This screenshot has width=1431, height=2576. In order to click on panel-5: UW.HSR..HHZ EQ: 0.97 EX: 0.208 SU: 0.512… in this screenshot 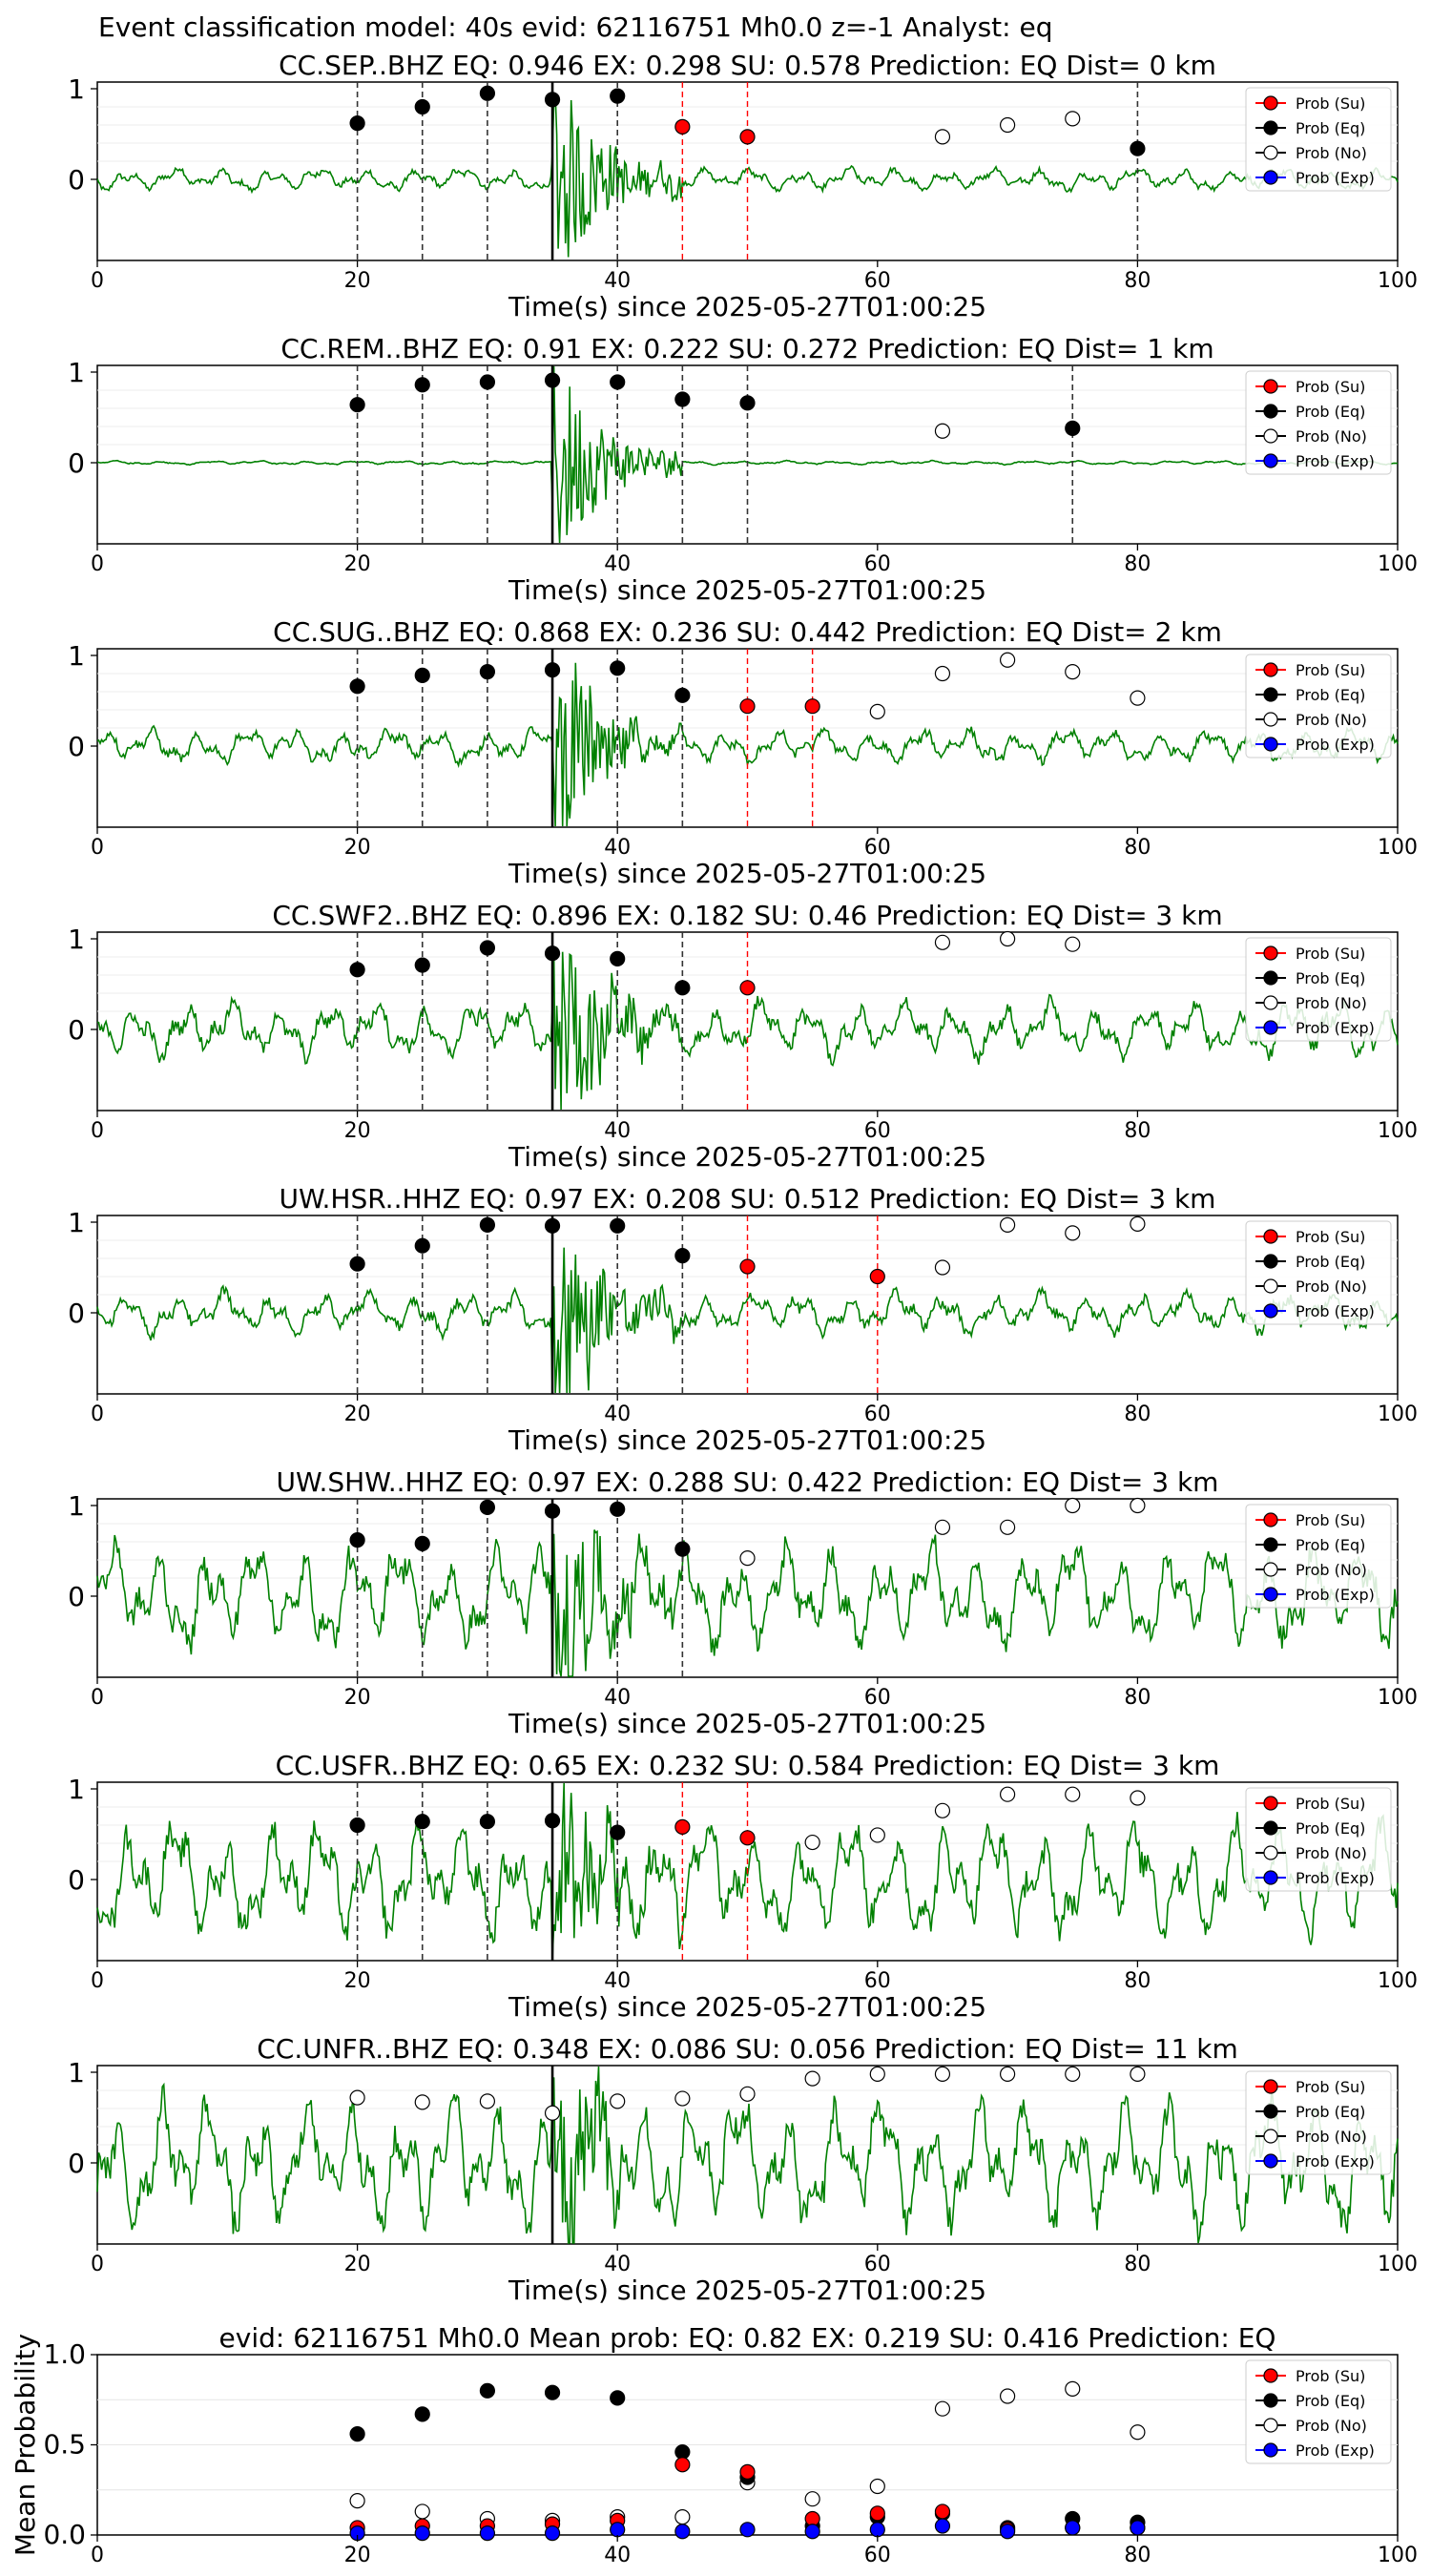, I will do `click(743, 1319)`.